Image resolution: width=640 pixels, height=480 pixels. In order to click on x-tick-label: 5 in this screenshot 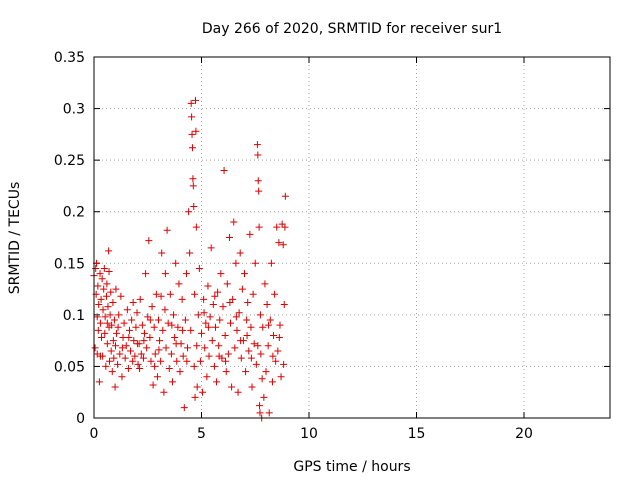, I will do `click(201, 434)`.